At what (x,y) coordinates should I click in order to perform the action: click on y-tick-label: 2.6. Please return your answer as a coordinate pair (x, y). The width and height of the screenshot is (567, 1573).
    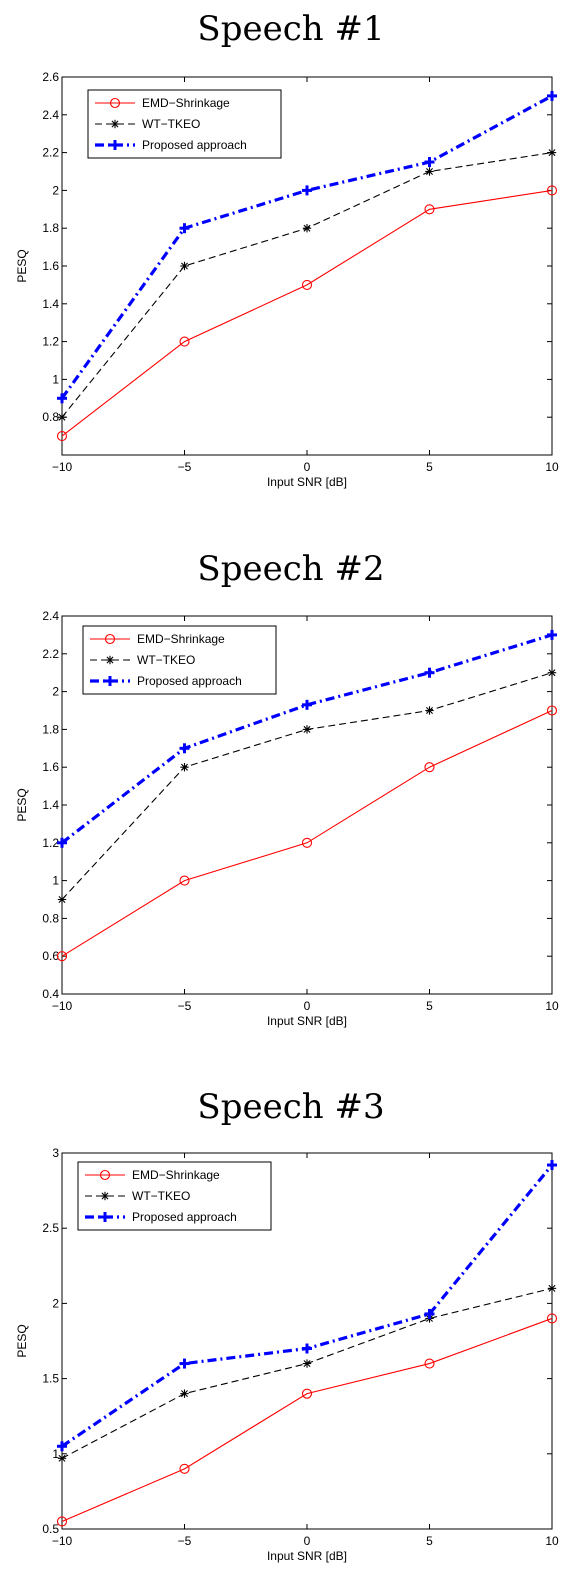
    Looking at the image, I should click on (50, 77).